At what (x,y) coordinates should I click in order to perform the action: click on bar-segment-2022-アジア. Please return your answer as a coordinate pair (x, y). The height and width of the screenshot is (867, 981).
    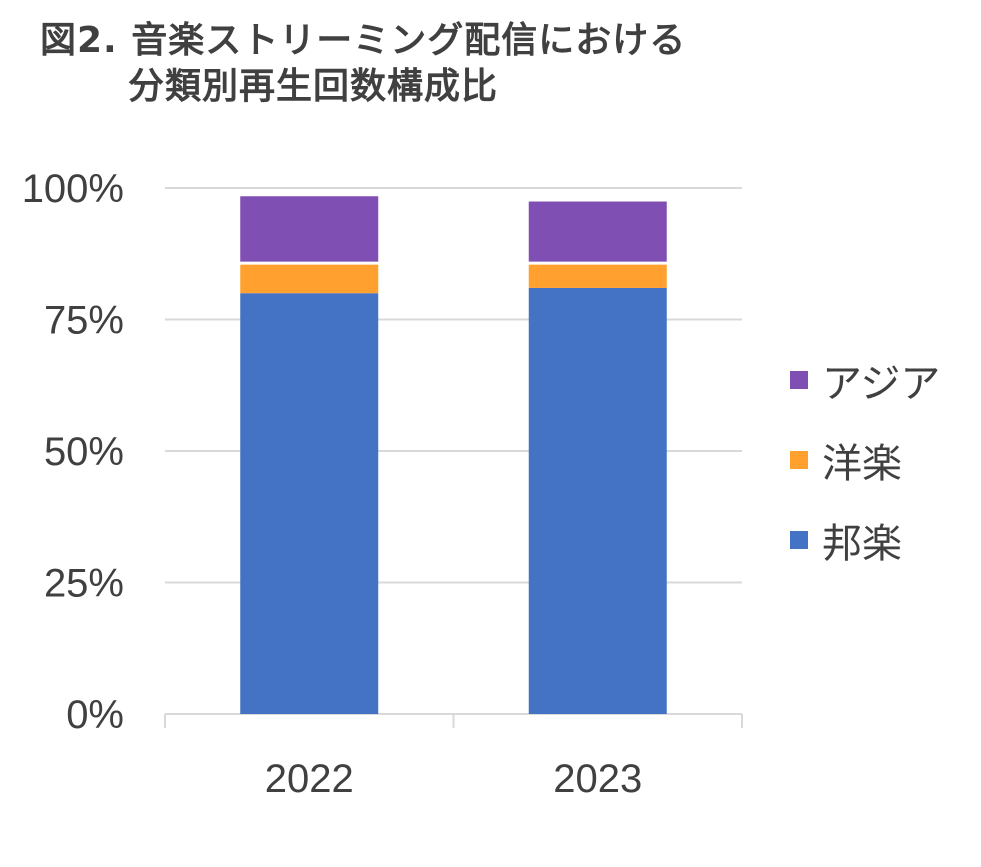
    Looking at the image, I should click on (309, 229).